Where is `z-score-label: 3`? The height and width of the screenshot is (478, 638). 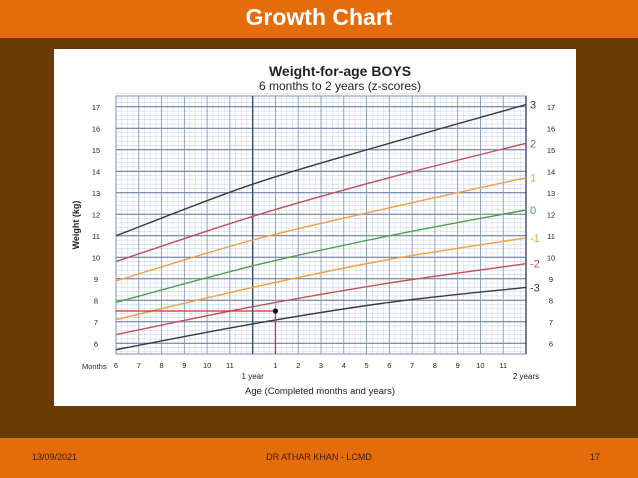 z-score-label: 3 is located at coordinates (533, 106).